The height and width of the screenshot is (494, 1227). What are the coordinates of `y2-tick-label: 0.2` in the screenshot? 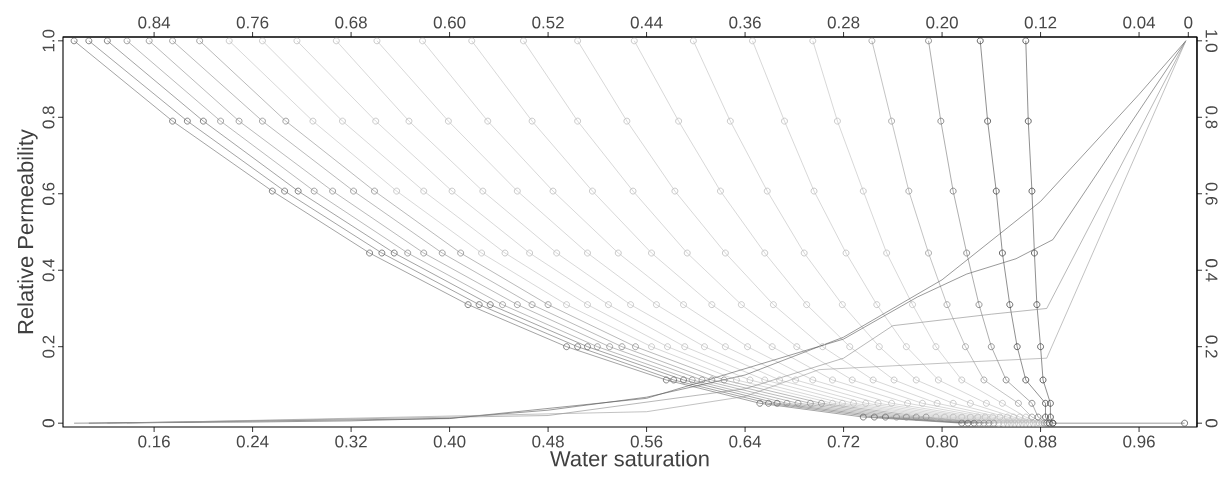 It's located at (1211, 346).